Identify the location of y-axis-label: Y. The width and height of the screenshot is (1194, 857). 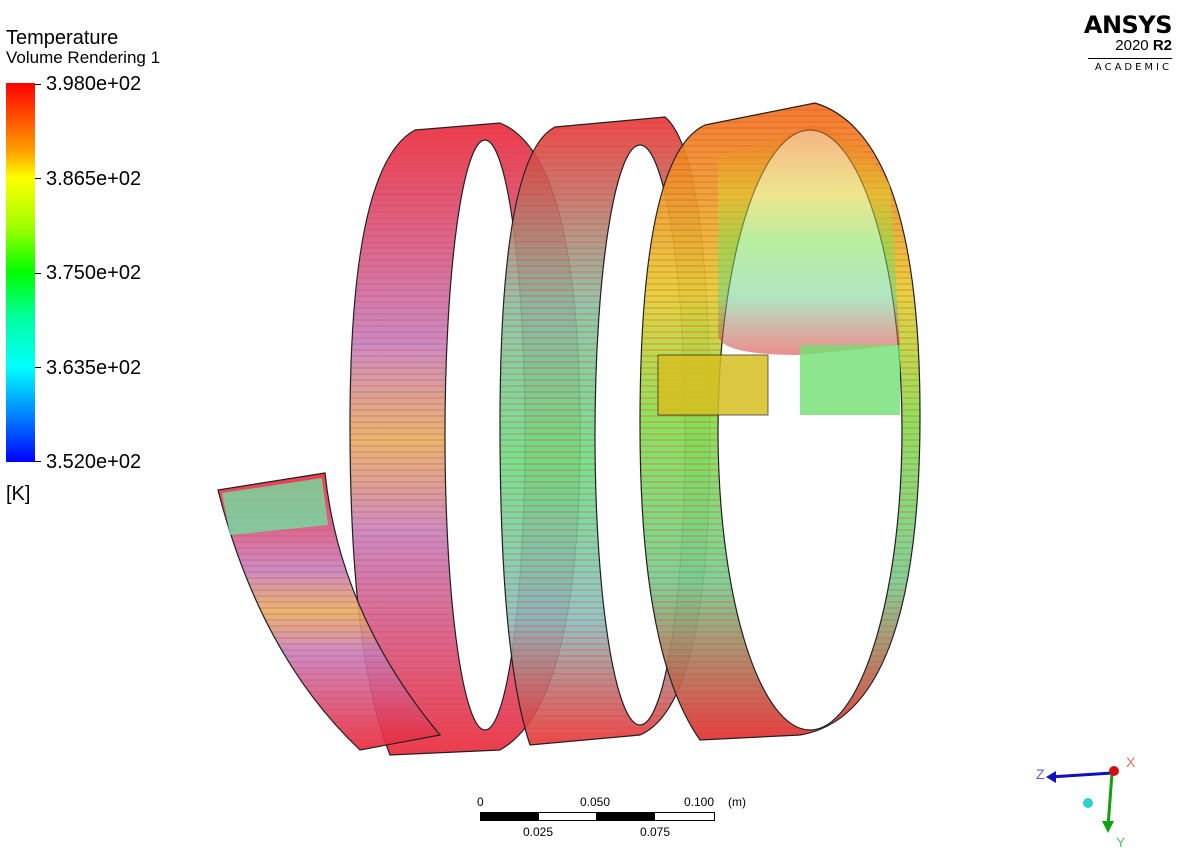
(1121, 842).